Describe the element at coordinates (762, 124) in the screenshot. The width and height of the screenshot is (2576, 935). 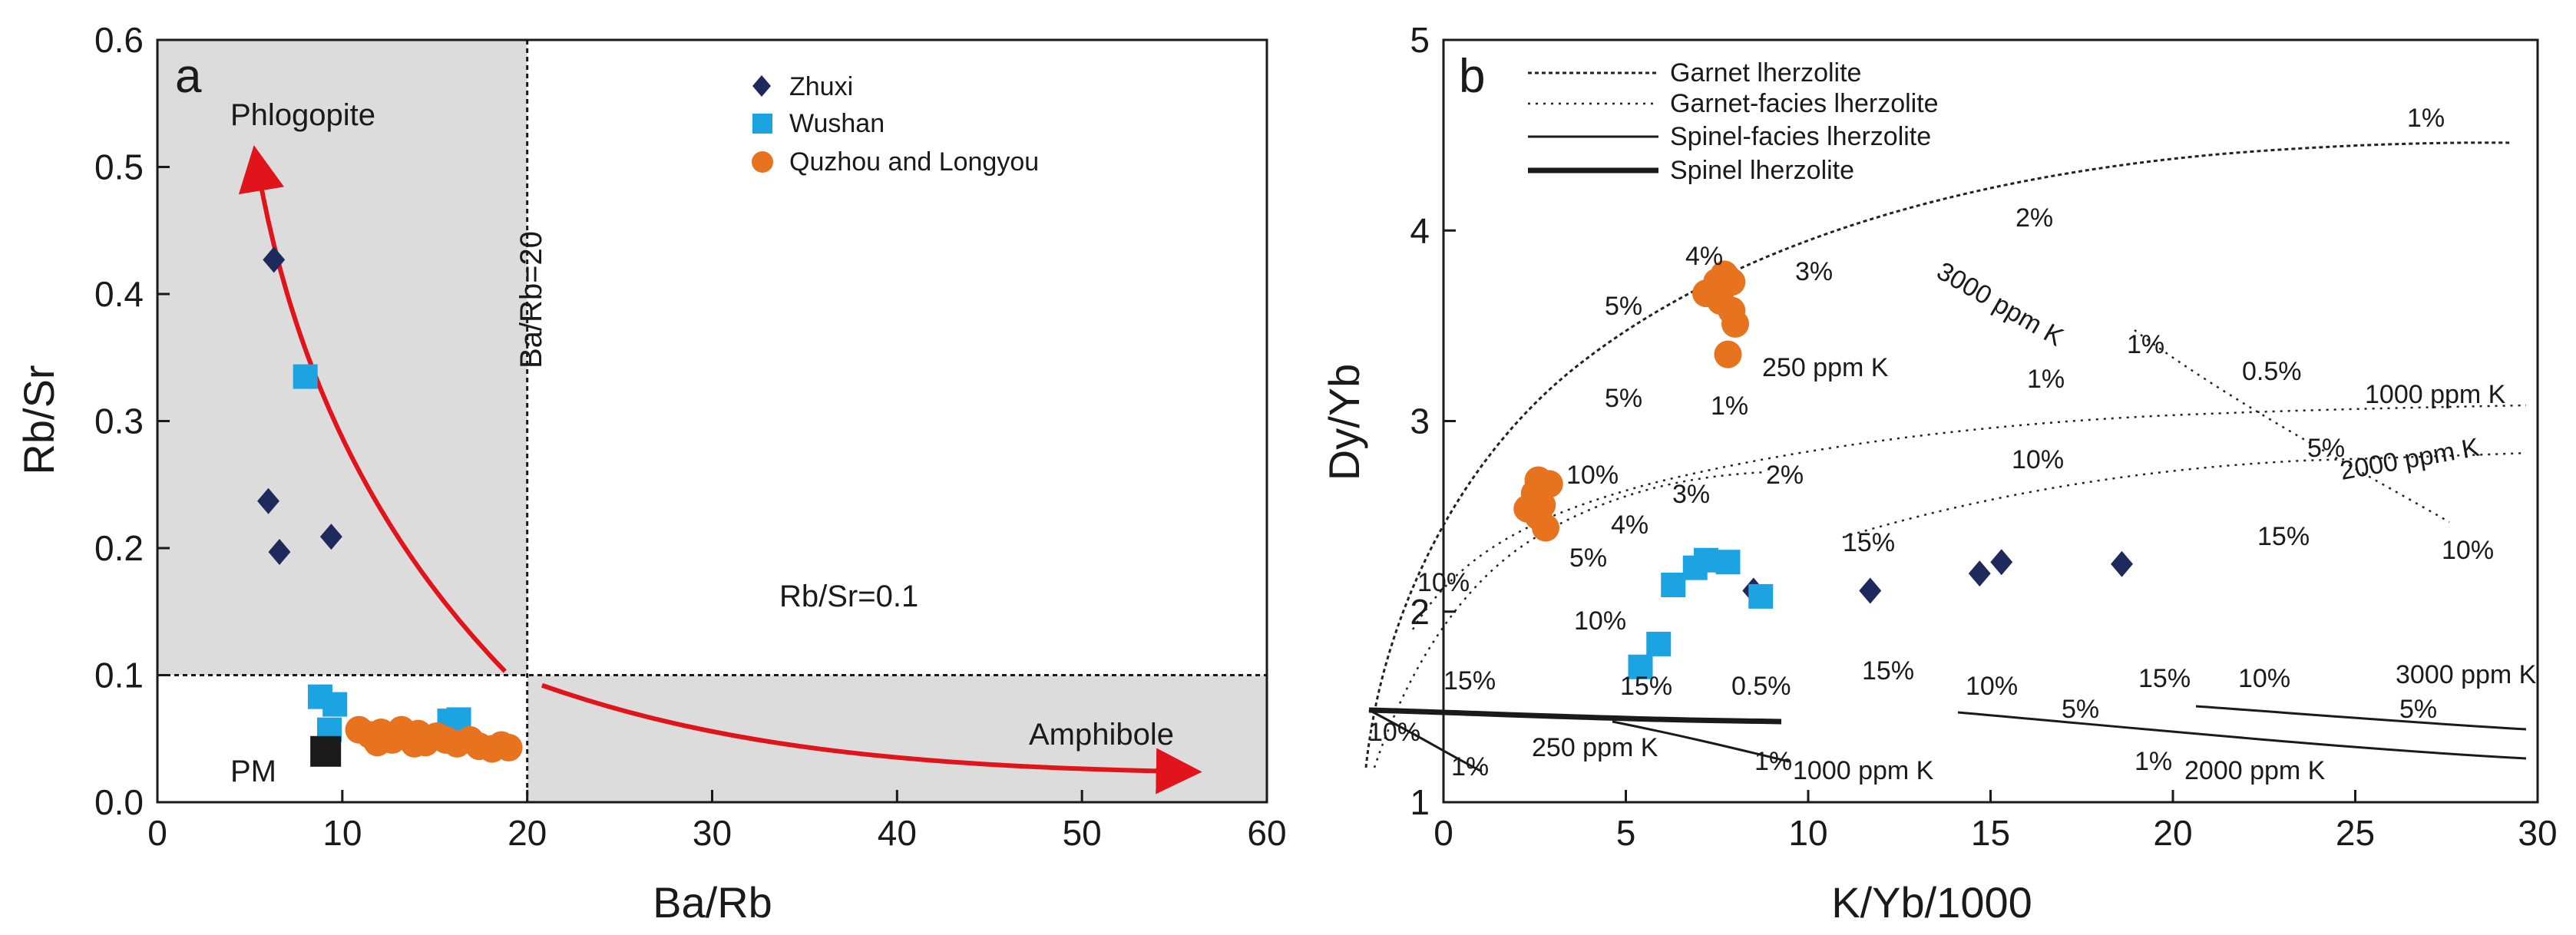
I see `legend-wushan-square-icon` at that location.